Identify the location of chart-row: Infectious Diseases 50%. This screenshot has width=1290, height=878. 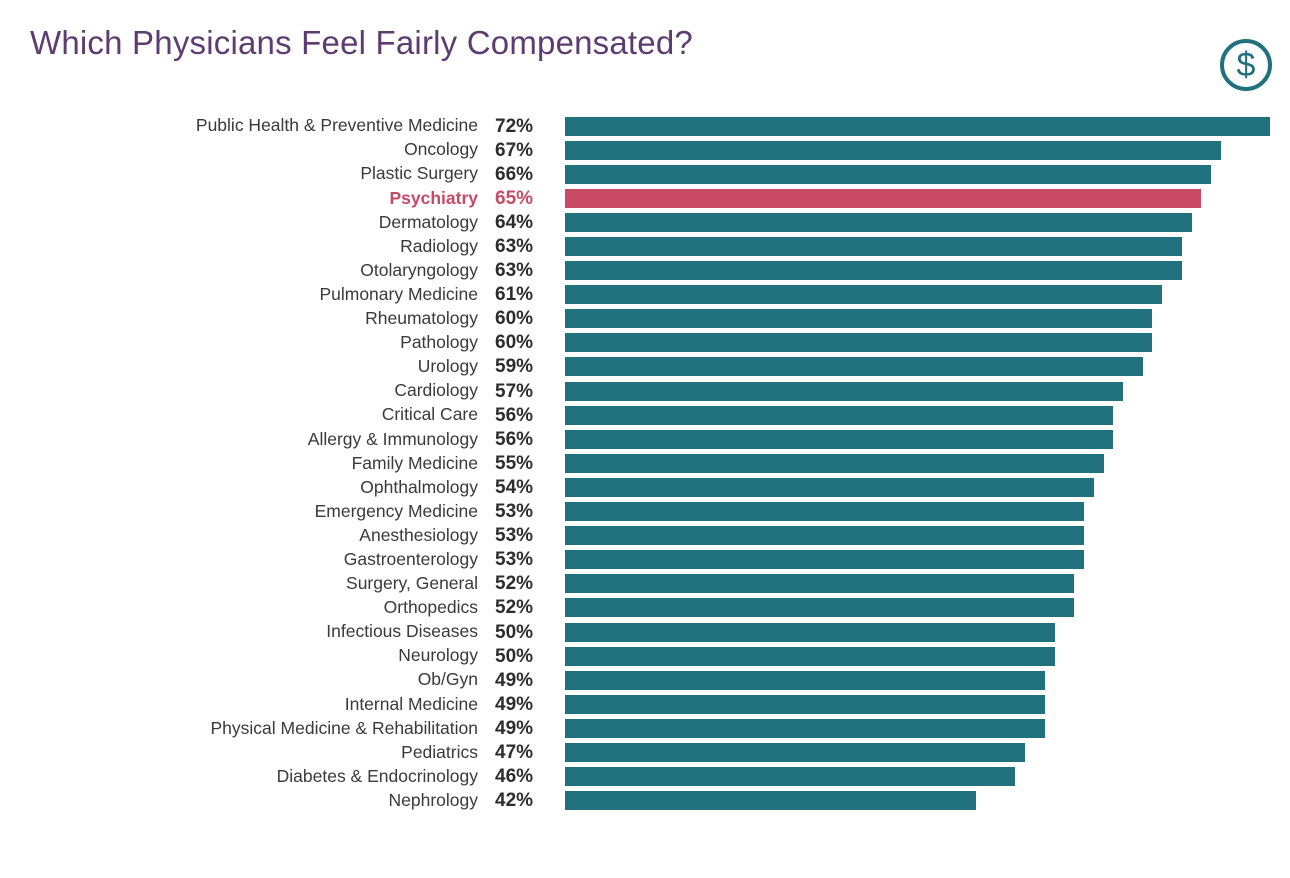
(645, 632).